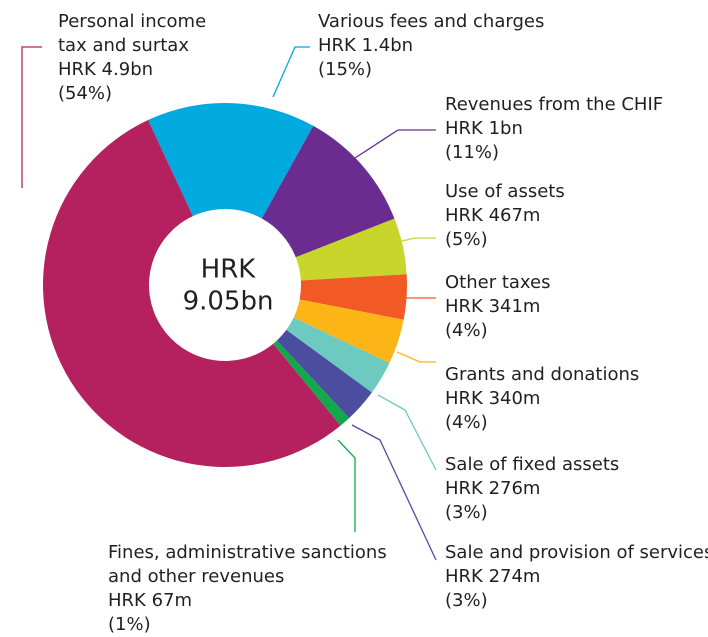 Image resolution: width=708 pixels, height=637 pixels. What do you see at coordinates (228, 302) in the screenshot?
I see `center-label: 9.05bn` at bounding box center [228, 302].